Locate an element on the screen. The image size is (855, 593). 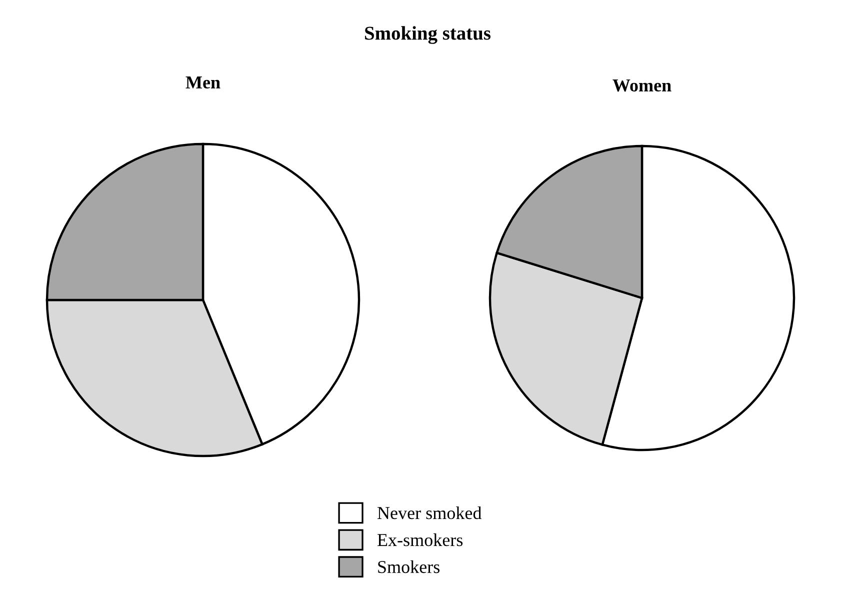
slice-label: Women is located at coordinates (642, 86).